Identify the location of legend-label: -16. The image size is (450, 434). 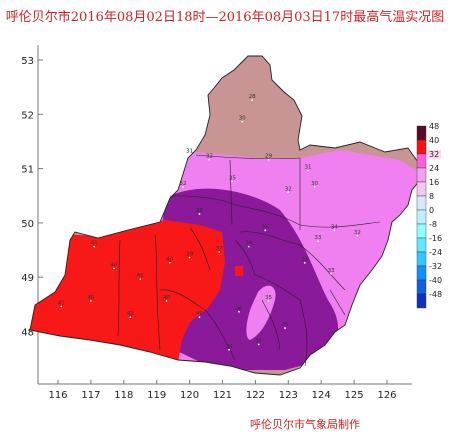
(435, 238).